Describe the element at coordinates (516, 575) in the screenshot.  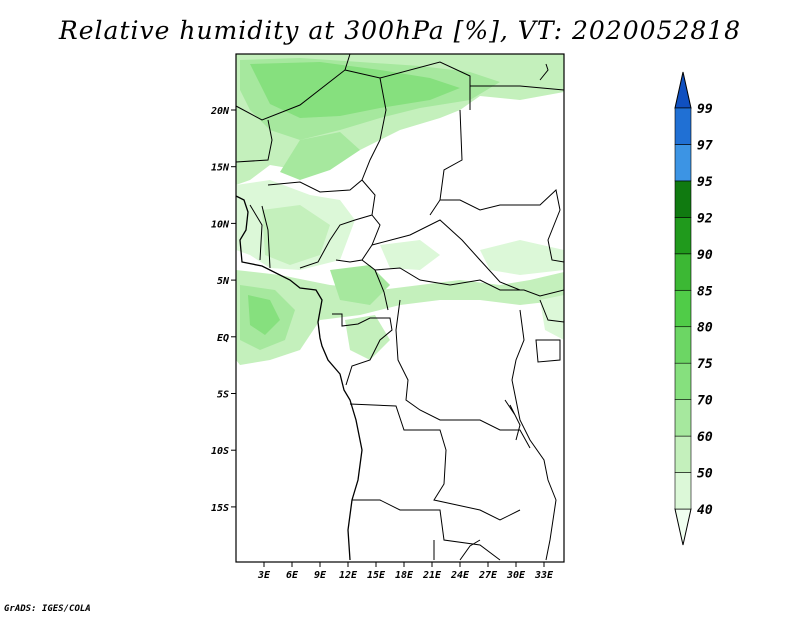
I see `lon-tick-label: 30E` at that location.